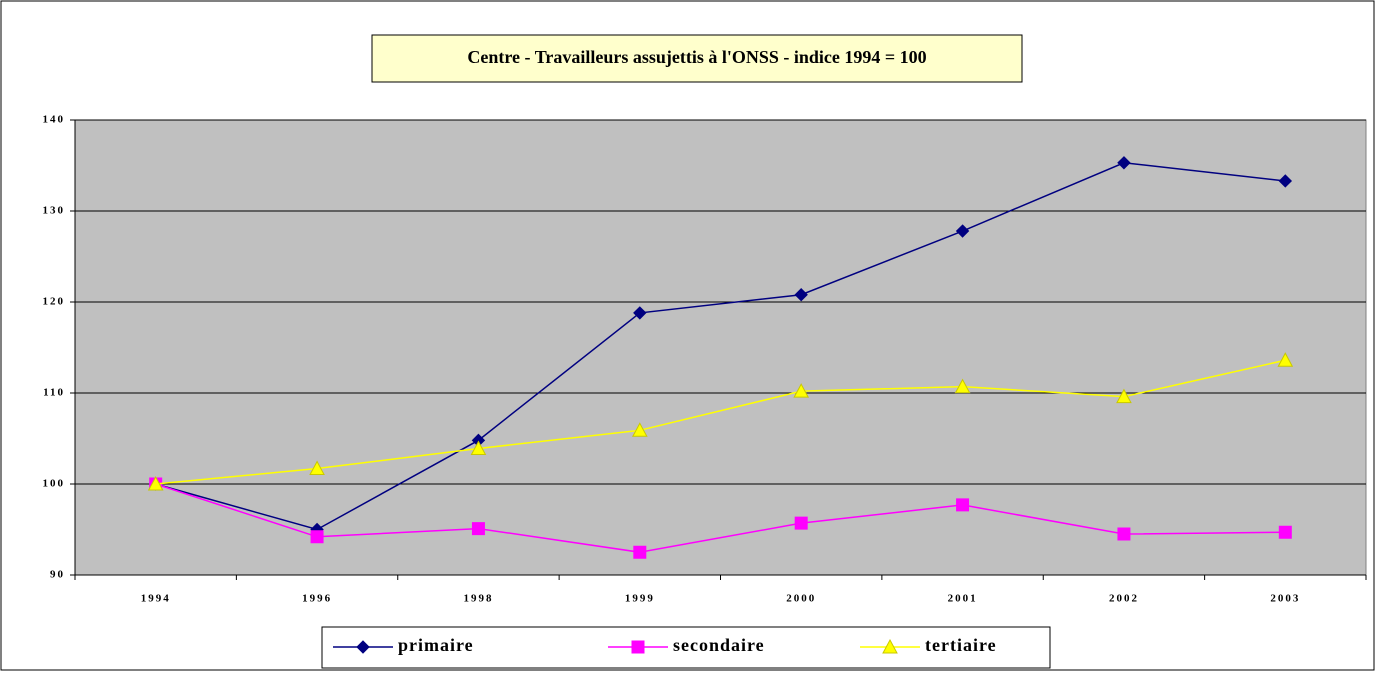  I want to click on legend-label: primaire, so click(436, 645).